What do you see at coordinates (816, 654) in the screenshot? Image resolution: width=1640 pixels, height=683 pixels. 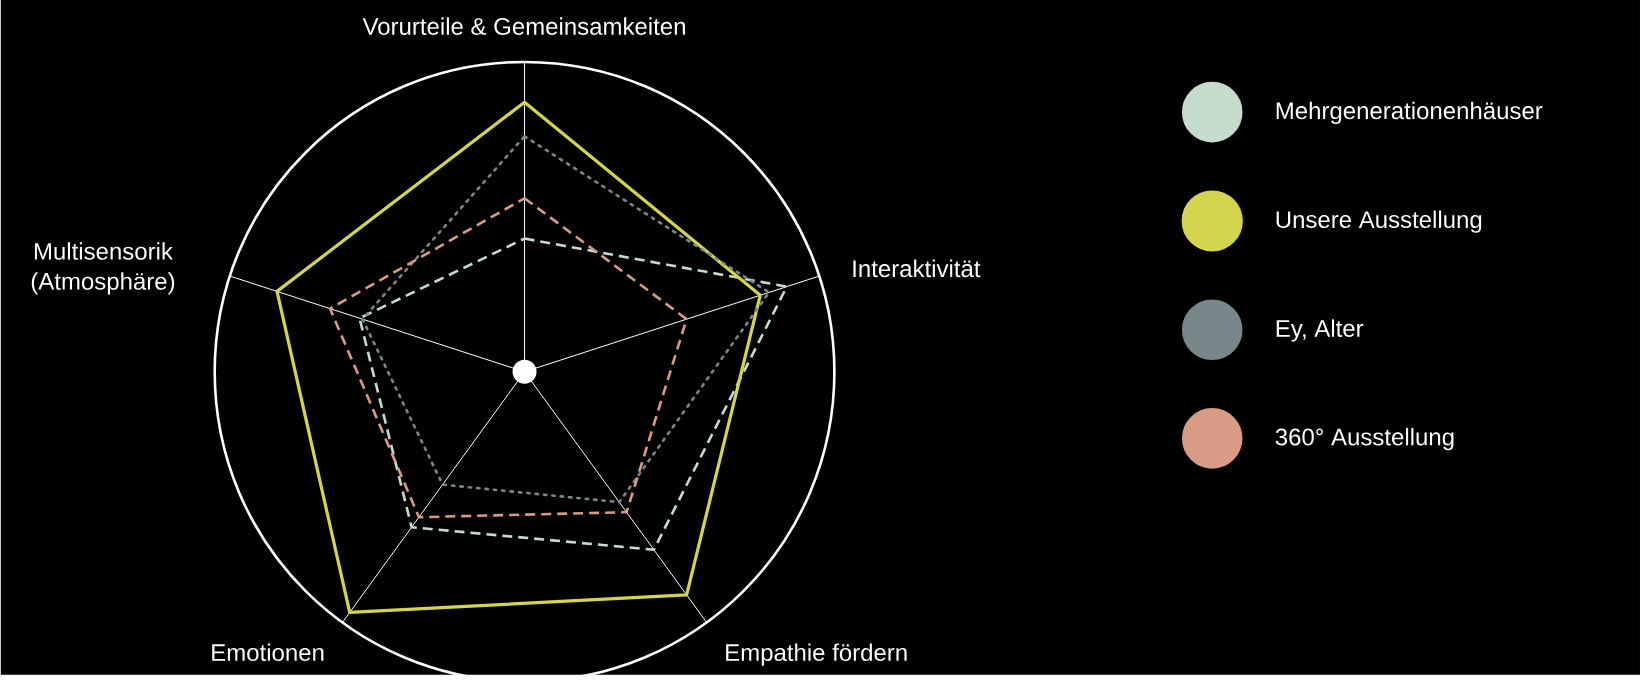 I see `spoke-label: Empathie fördern` at bounding box center [816, 654].